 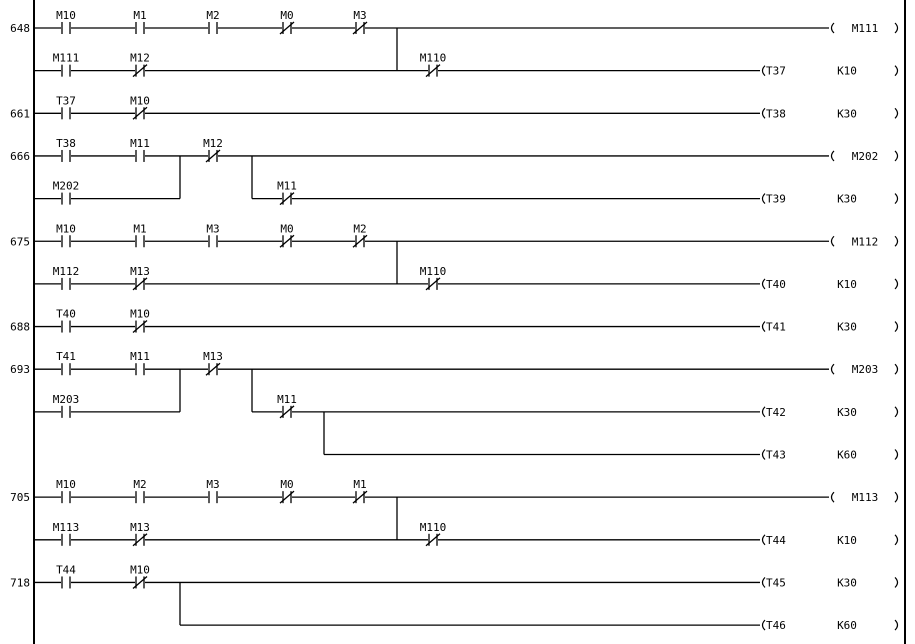 I want to click on contact-label: T40, so click(x=66, y=314).